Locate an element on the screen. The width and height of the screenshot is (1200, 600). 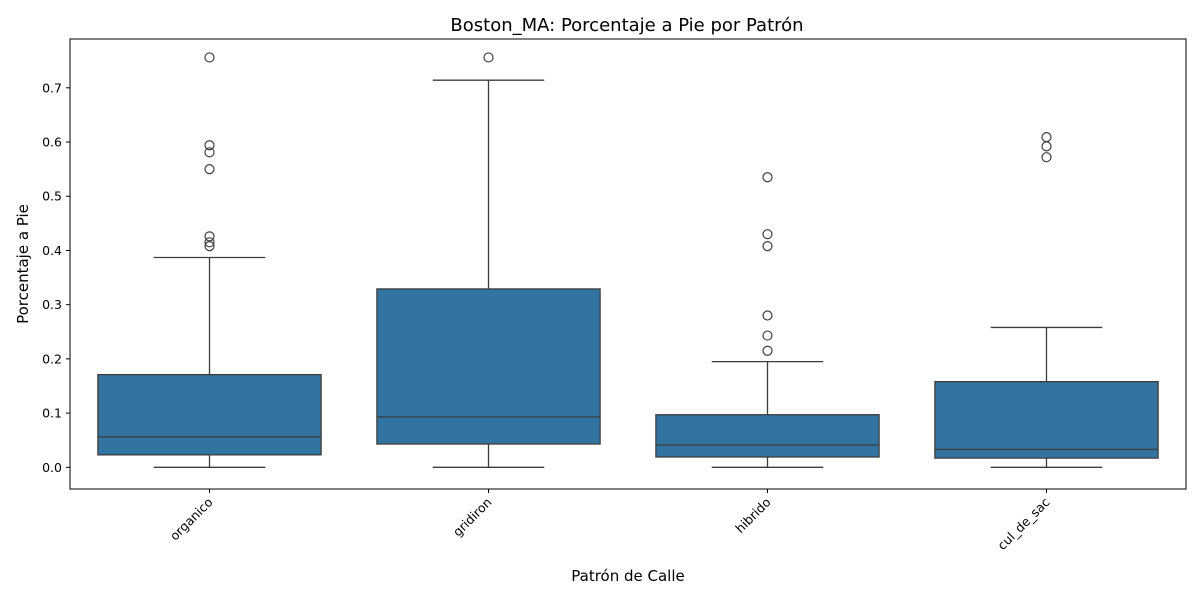
box-cul_de_sac is located at coordinates (1046, 420).